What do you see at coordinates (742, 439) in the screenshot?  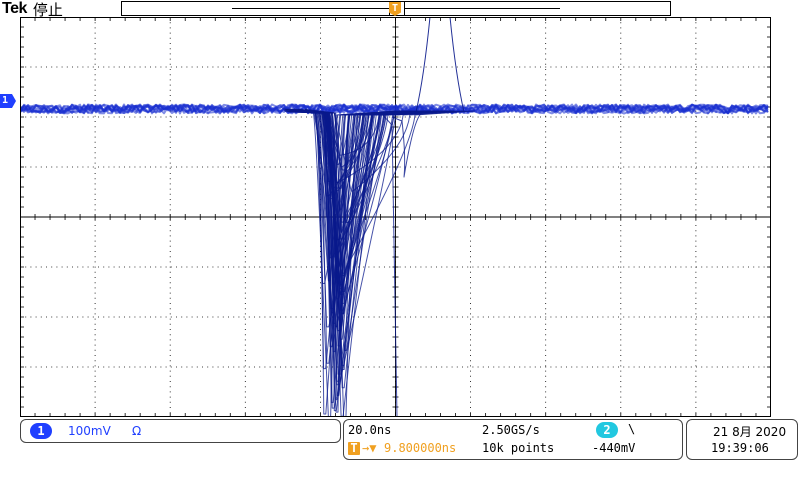 I see `date-time-readout: 21 8月 2020 19:39:06` at bounding box center [742, 439].